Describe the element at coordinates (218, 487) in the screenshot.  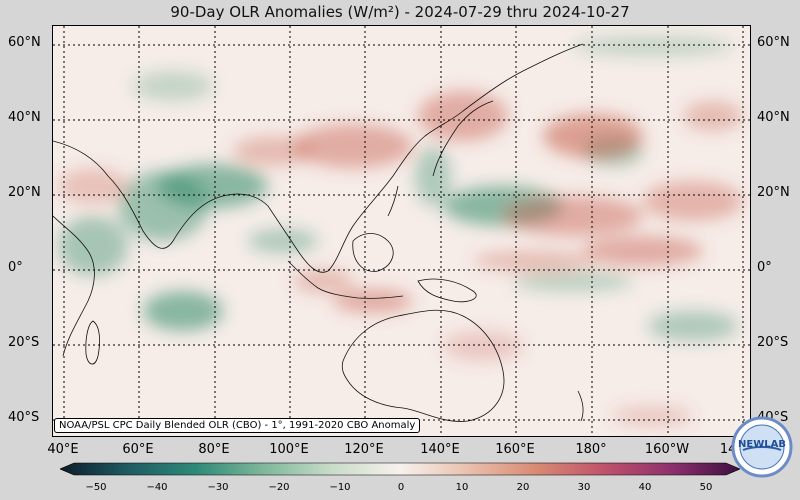
I see `colorbar-tick-label: −30` at that location.